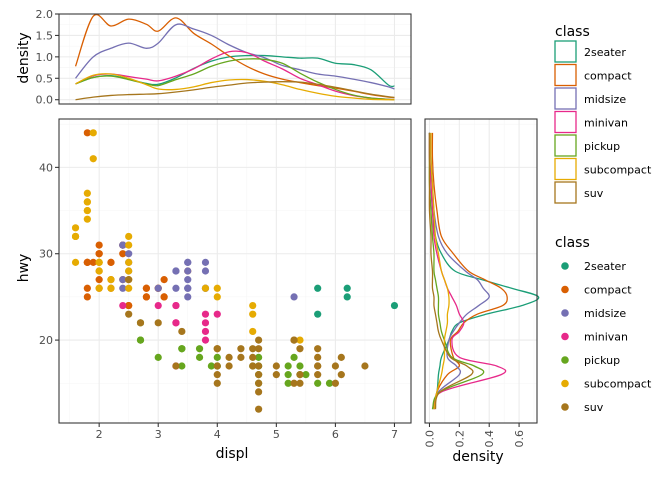 The height and width of the screenshot is (484, 672). I want to click on legend-line-label: suv, so click(594, 193).